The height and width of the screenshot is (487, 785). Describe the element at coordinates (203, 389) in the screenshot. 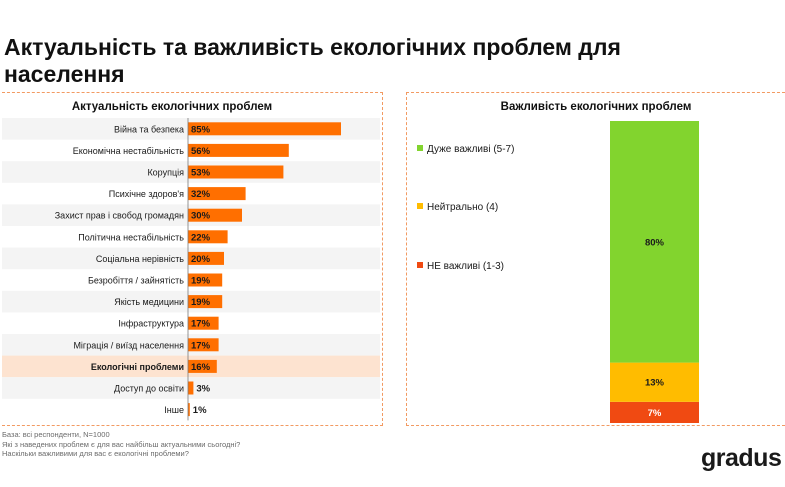

I see `value-label: 3%` at that location.